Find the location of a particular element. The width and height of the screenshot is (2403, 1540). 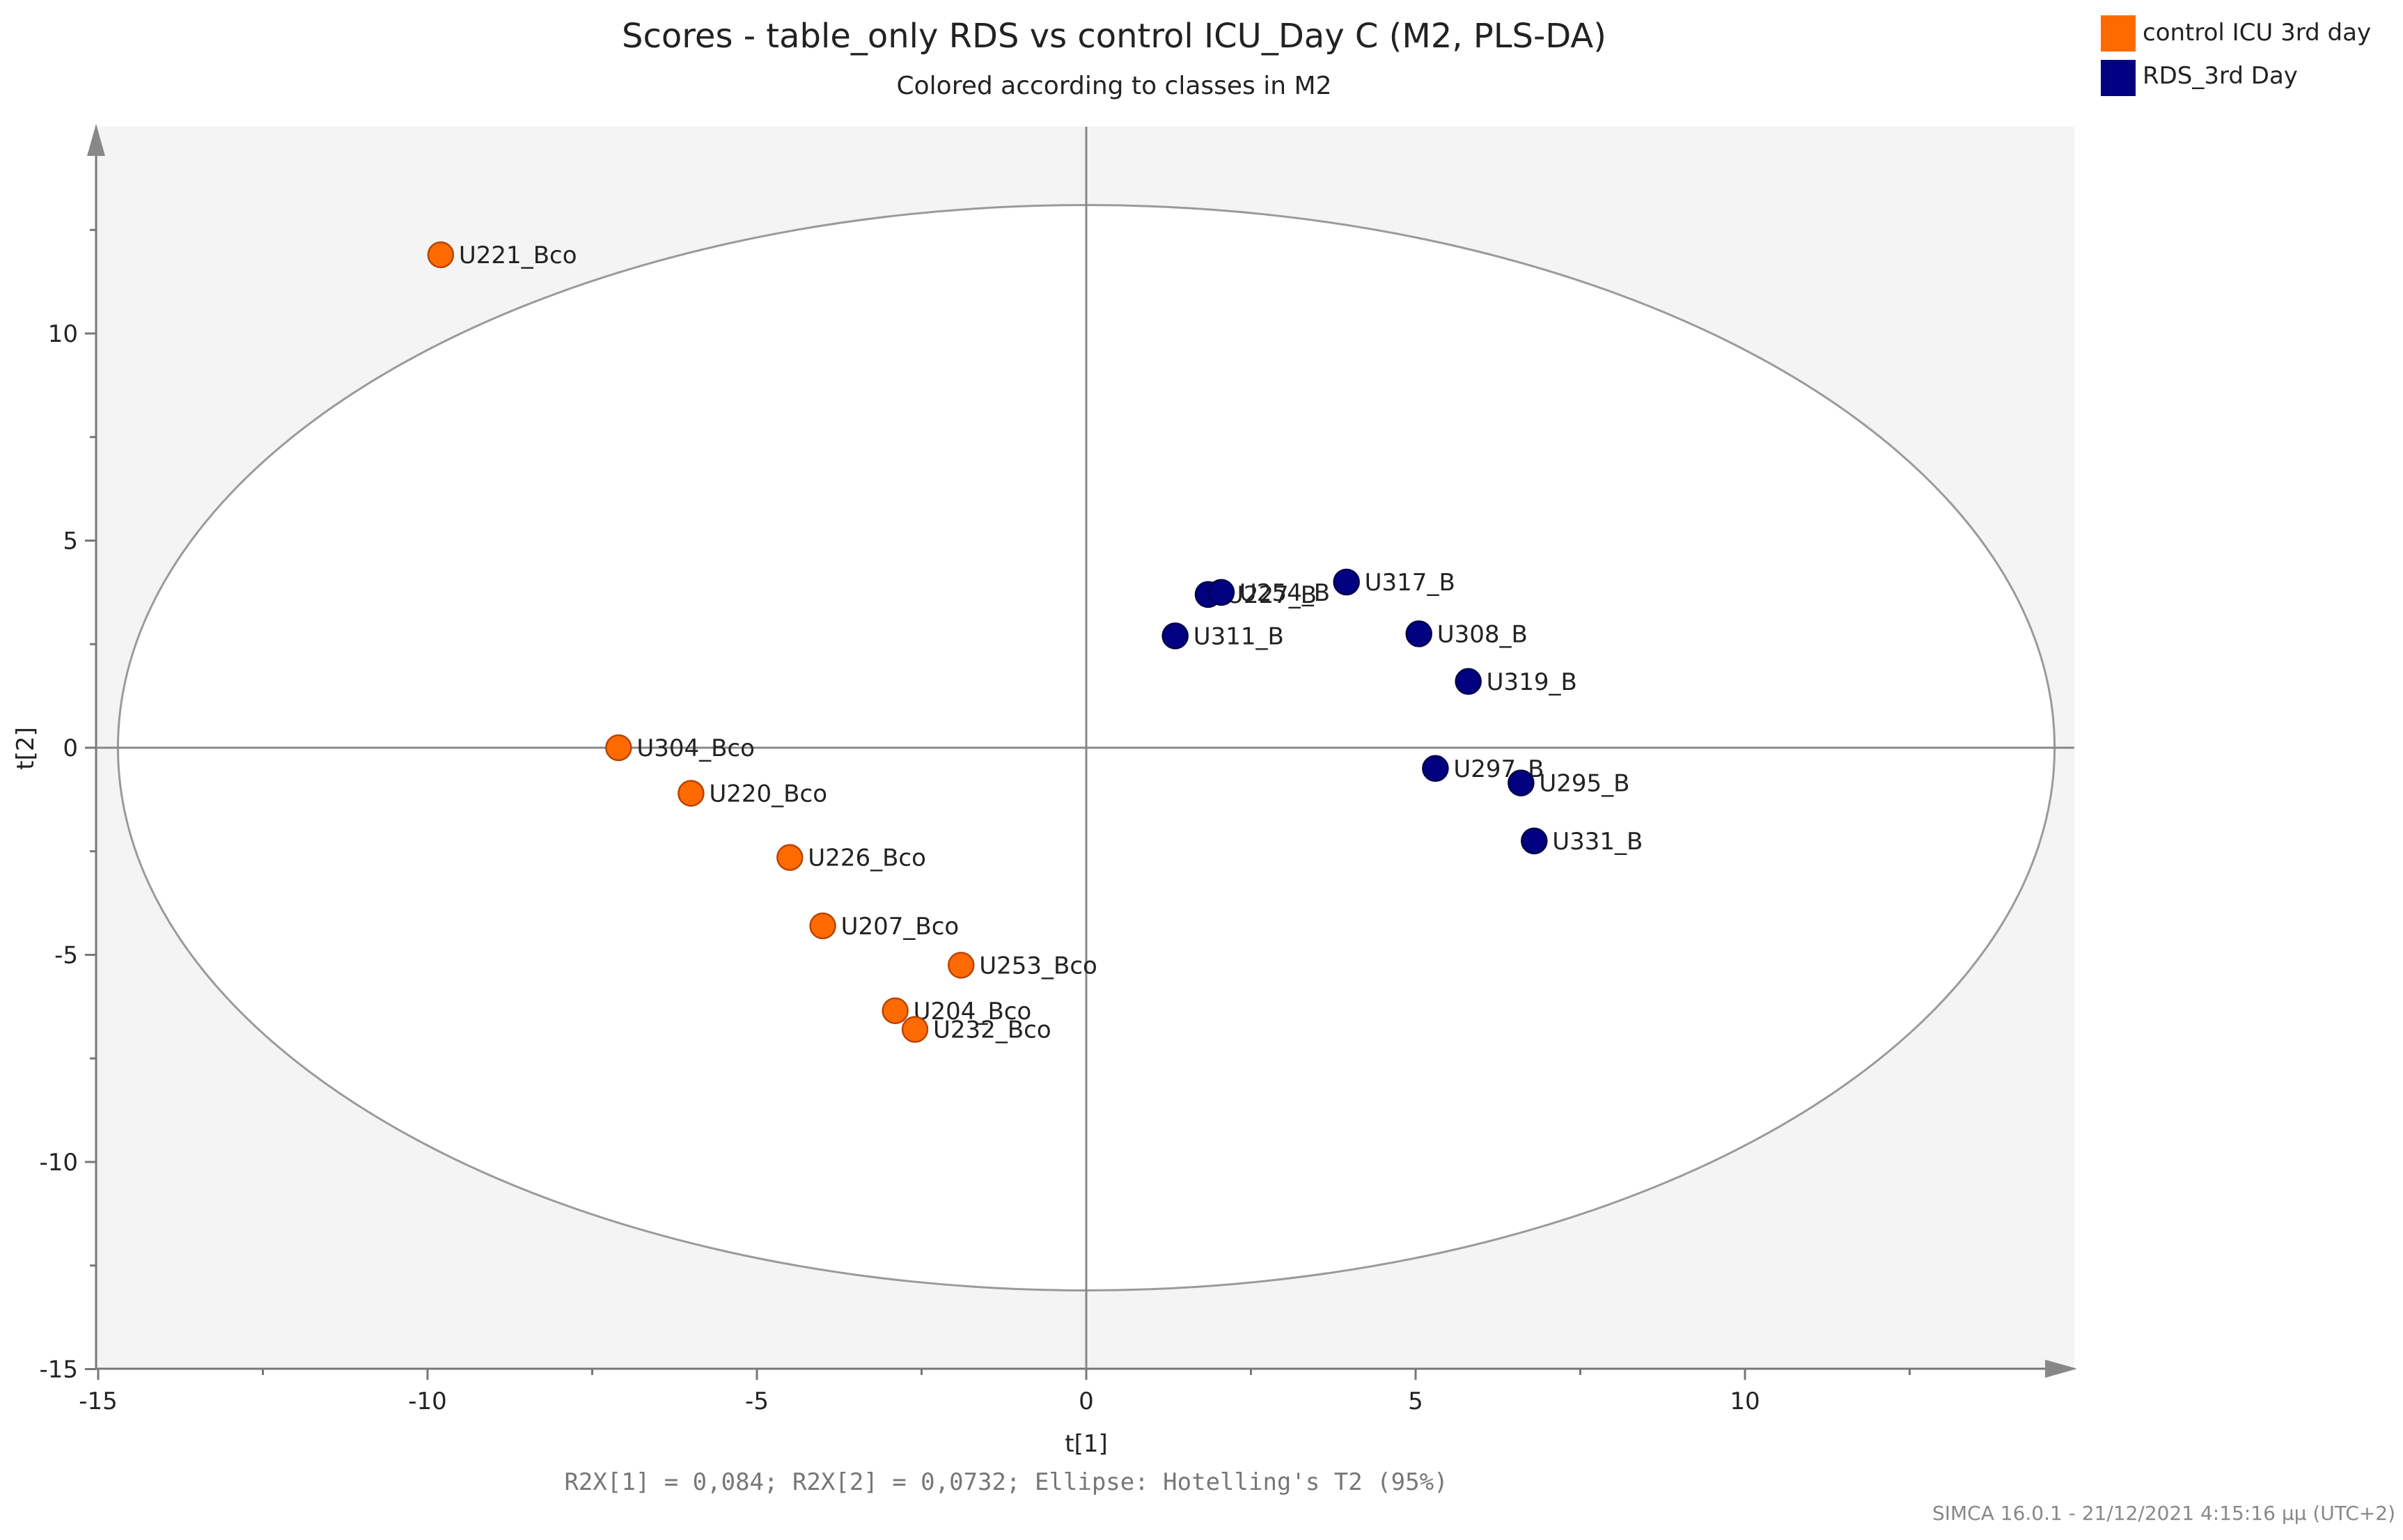

data-point-u232_bco is located at coordinates (915, 1029).